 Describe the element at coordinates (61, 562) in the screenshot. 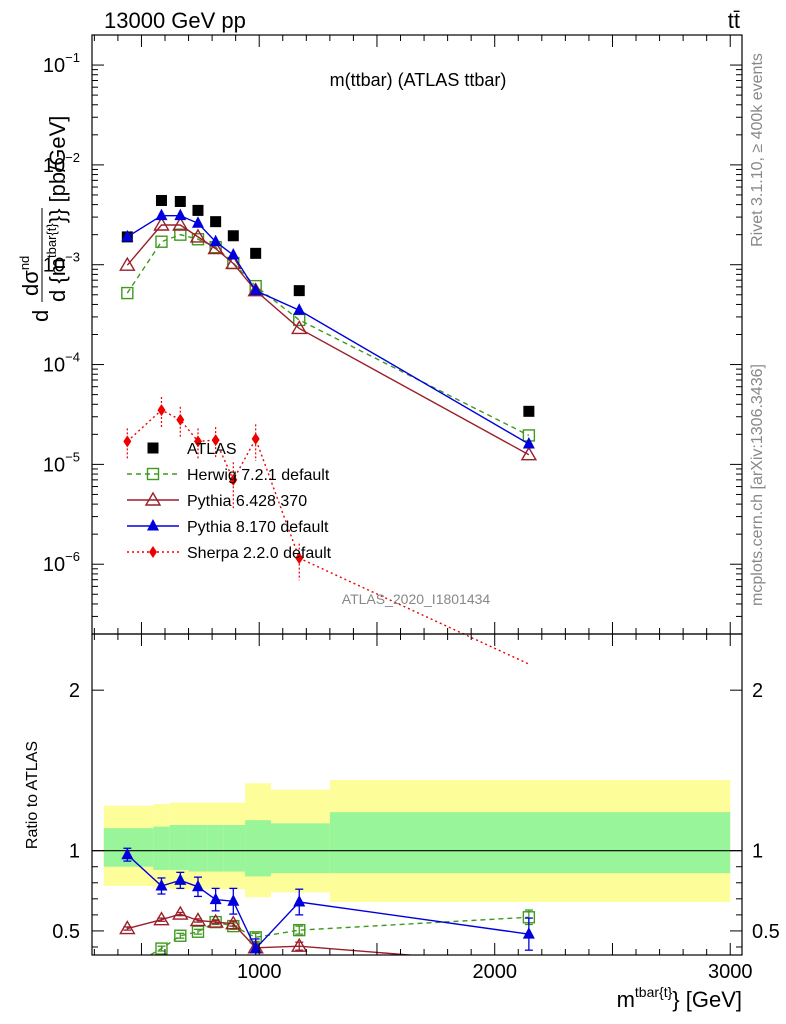

I see `y-tick-label: 10⁻⁶` at that location.